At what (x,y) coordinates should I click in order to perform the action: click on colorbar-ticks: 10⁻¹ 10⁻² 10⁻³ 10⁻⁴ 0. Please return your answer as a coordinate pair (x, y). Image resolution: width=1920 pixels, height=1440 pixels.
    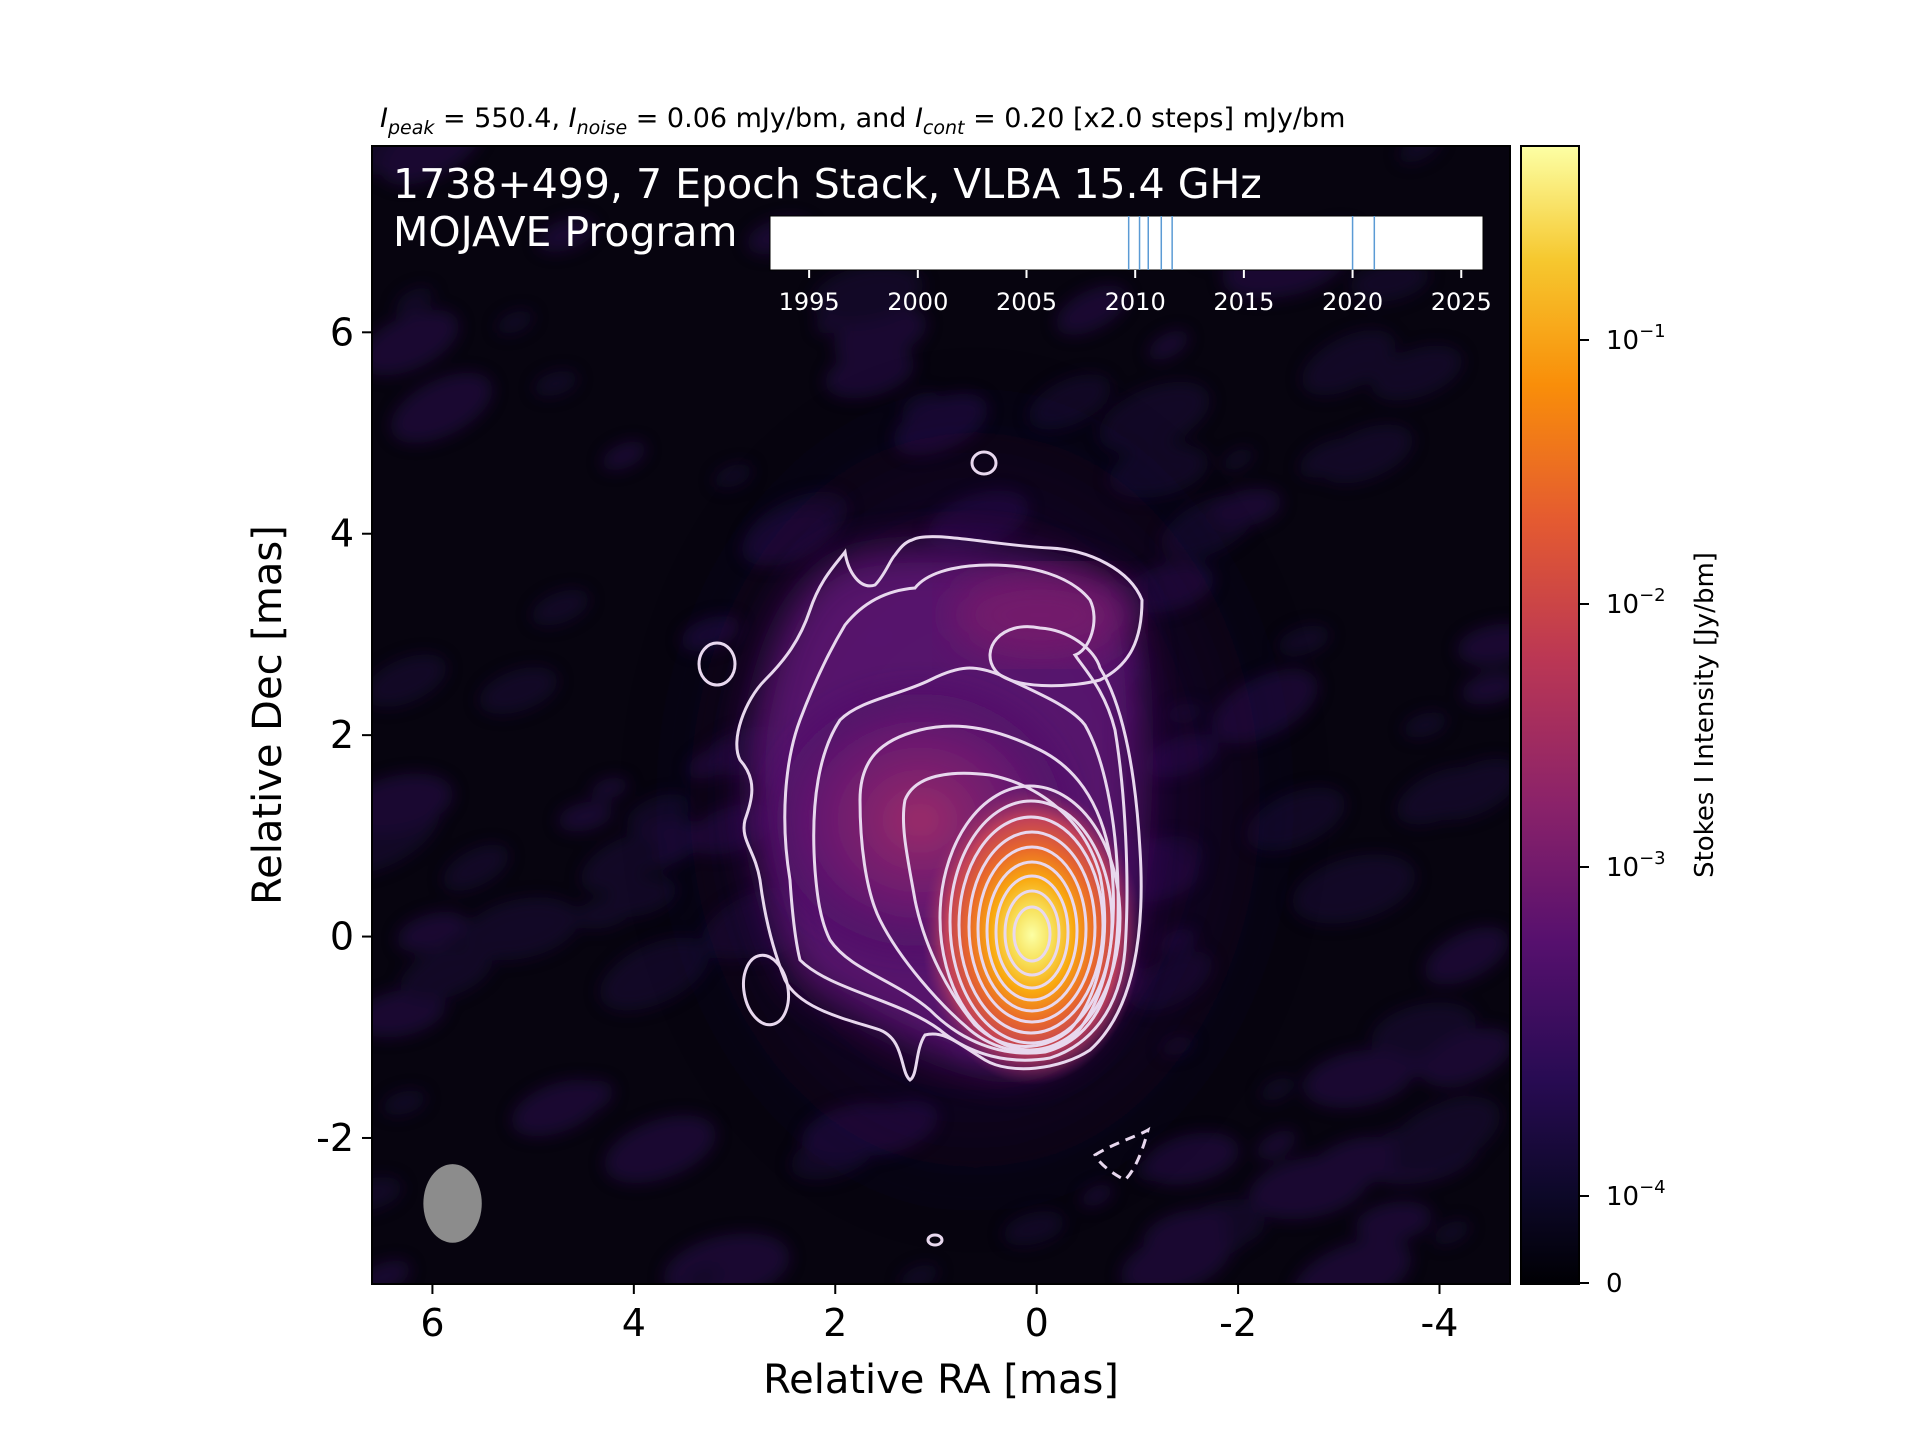
    Looking at the image, I should click on (1622, 810).